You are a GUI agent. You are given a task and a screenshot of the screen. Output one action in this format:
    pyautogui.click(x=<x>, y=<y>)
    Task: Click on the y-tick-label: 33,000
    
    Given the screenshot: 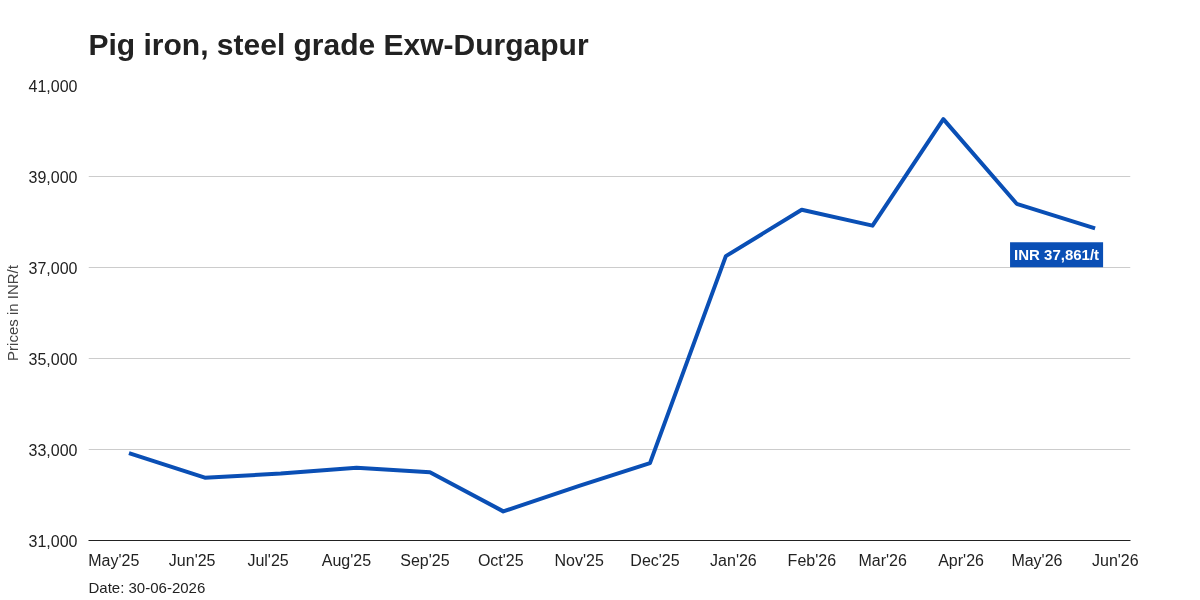 What is the action you would take?
    pyautogui.click(x=53, y=450)
    